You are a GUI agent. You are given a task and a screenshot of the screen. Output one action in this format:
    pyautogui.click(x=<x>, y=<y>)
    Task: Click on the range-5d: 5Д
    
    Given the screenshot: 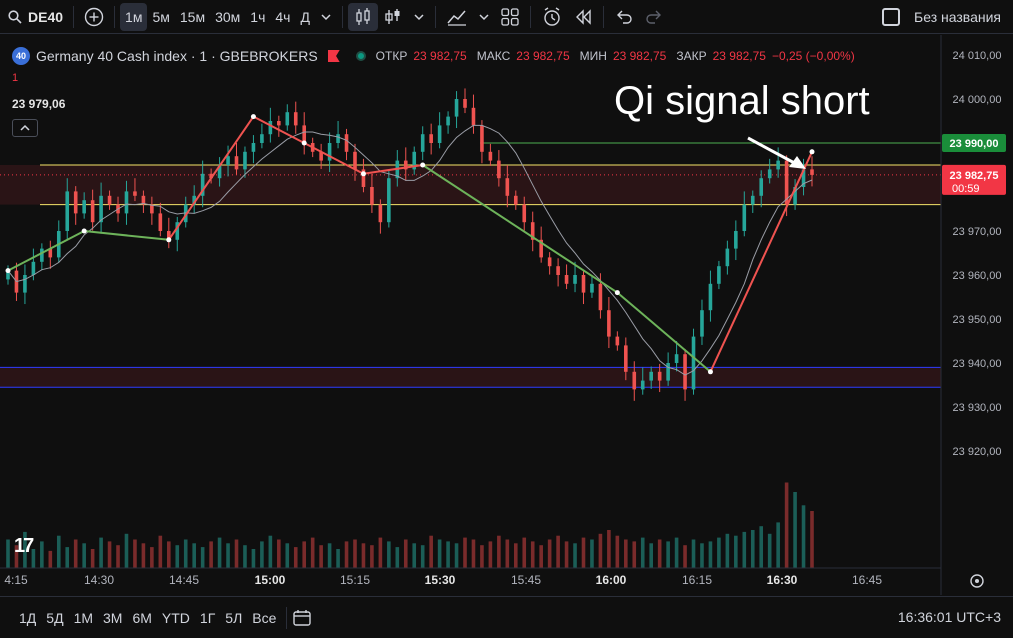 What is the action you would take?
    pyautogui.click(x=55, y=617)
    